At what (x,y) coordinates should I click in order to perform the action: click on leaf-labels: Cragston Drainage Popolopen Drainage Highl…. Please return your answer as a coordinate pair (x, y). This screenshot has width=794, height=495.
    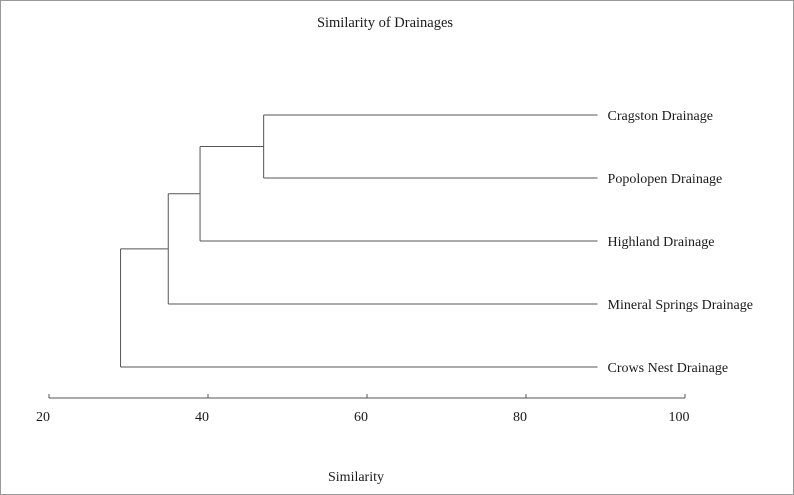
    Looking at the image, I should click on (680, 242).